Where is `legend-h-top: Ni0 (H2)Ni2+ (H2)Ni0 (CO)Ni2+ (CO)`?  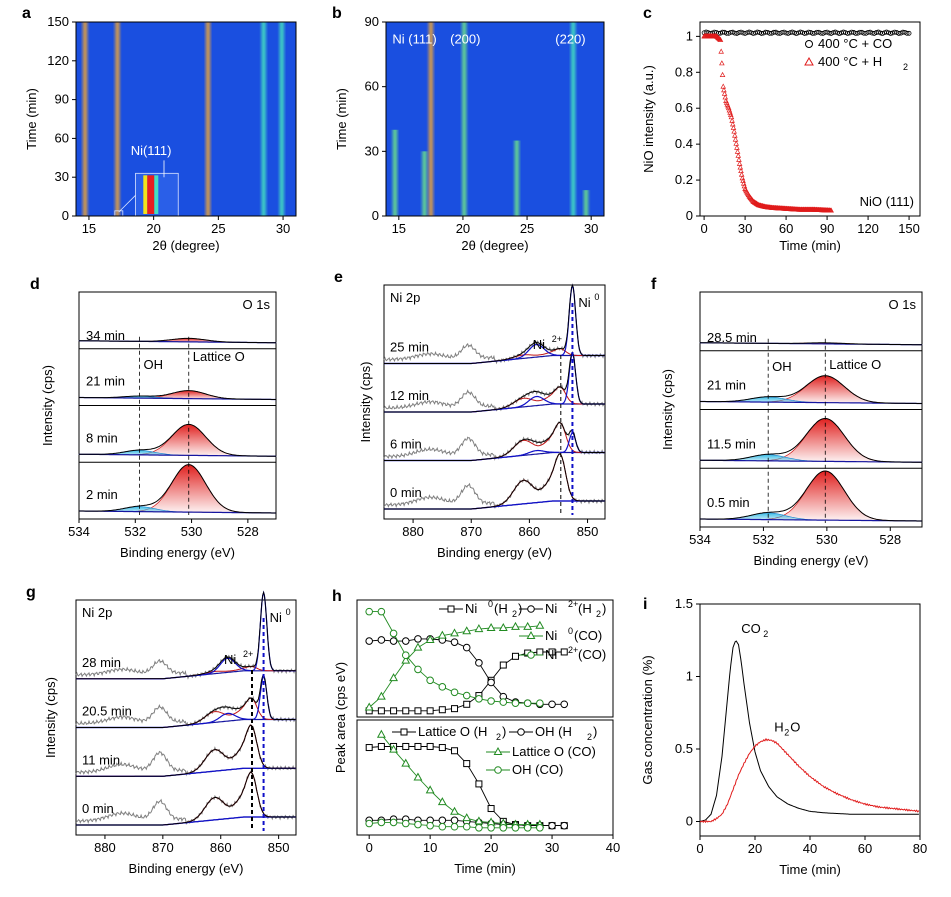 legend-h-top: Ni0 (H2)Ni2+ (H2)Ni0 (CO)Ni2+ (CO) is located at coordinates (522, 630).